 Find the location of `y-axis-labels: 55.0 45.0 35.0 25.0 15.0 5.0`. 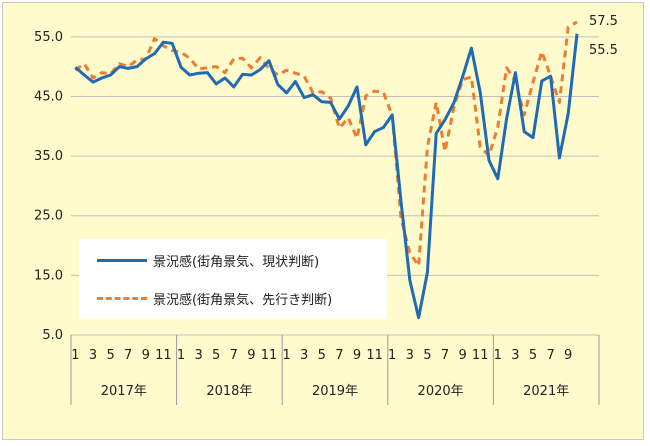

y-axis-labels: 55.0 45.0 35.0 25.0 15.0 5.0 is located at coordinates (48, 186).